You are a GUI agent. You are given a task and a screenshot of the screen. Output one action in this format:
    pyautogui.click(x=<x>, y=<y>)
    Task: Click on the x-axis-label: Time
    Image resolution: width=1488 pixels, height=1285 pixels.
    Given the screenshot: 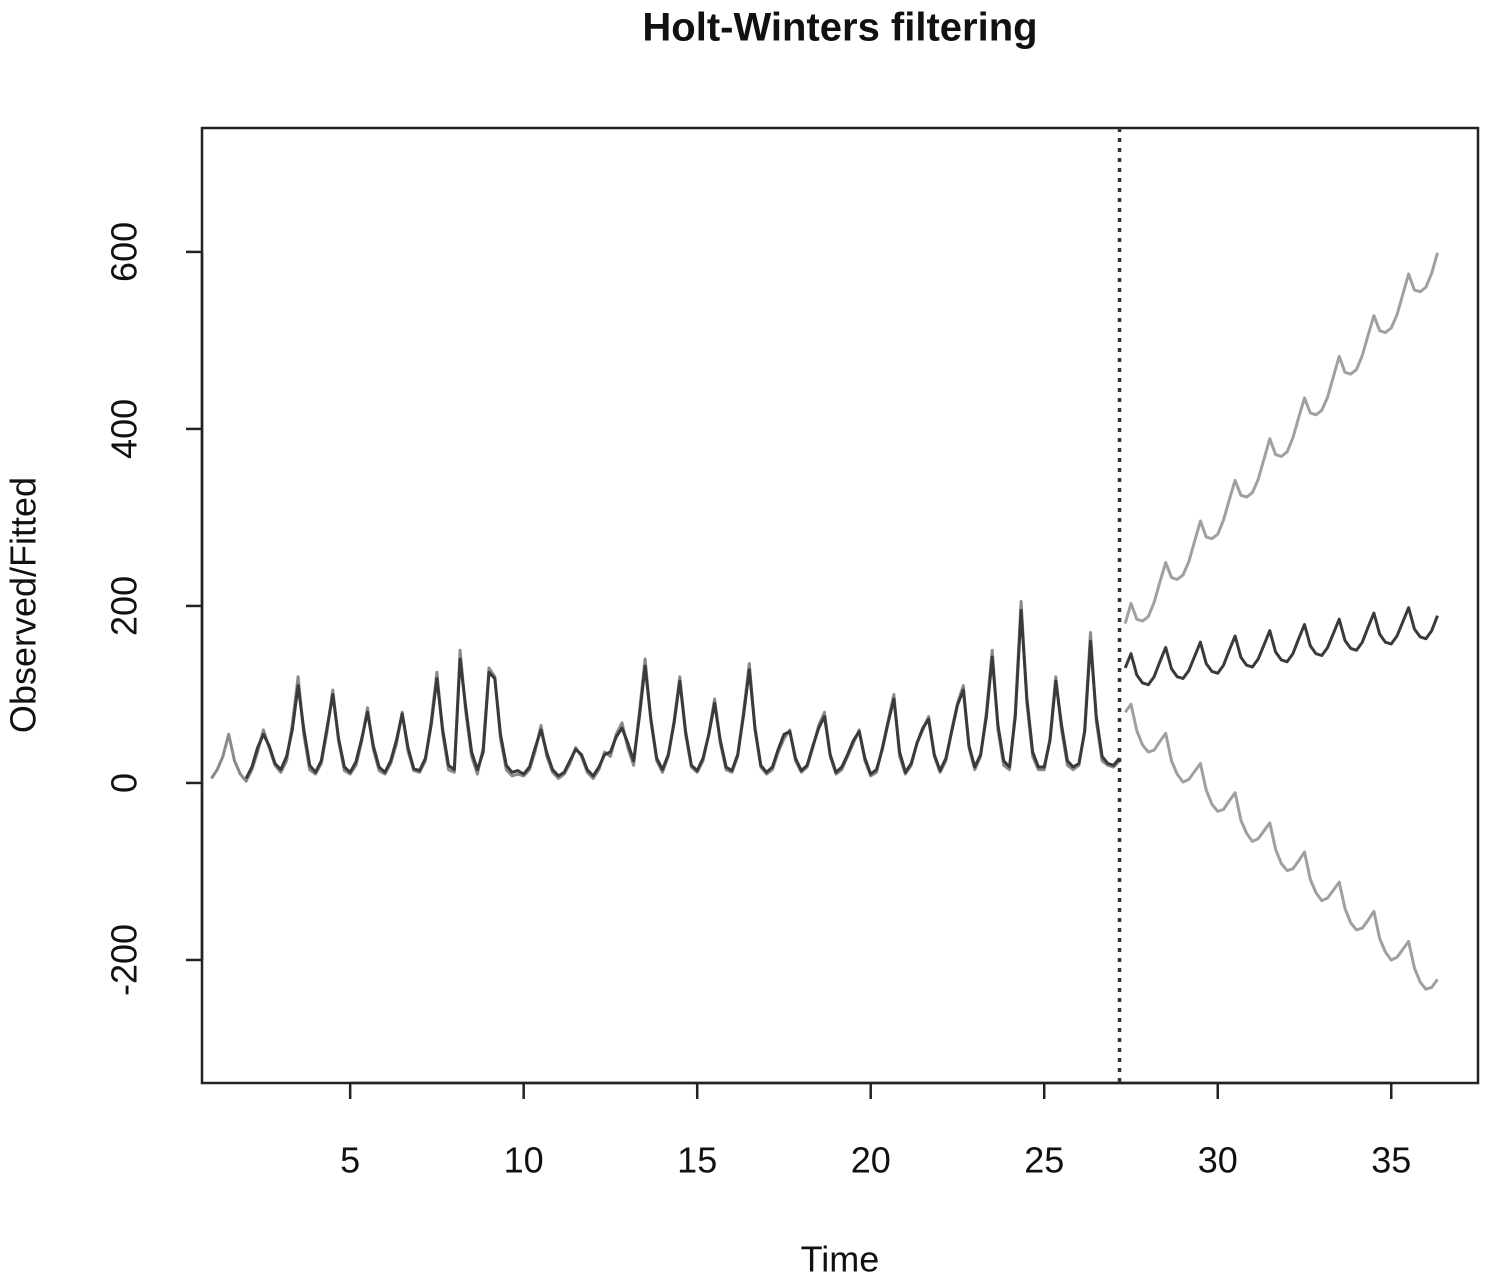 What is the action you would take?
    pyautogui.click(x=840, y=1259)
    